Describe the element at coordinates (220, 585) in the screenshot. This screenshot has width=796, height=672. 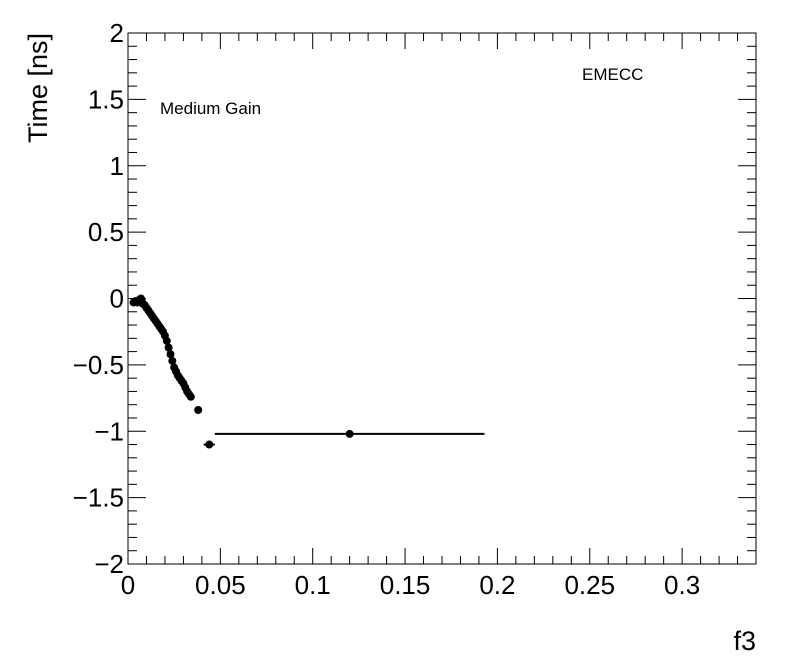
I see `x-tick-label: 0.05` at that location.